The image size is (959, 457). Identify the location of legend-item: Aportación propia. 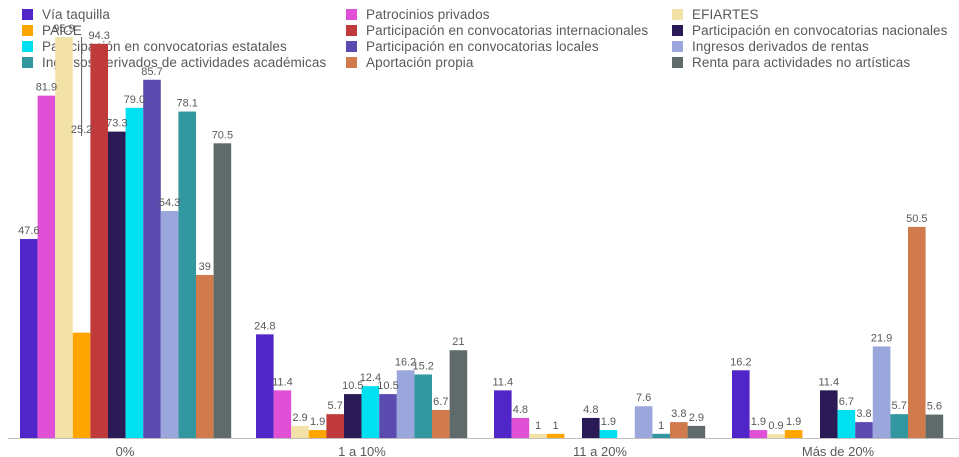
(410, 62).